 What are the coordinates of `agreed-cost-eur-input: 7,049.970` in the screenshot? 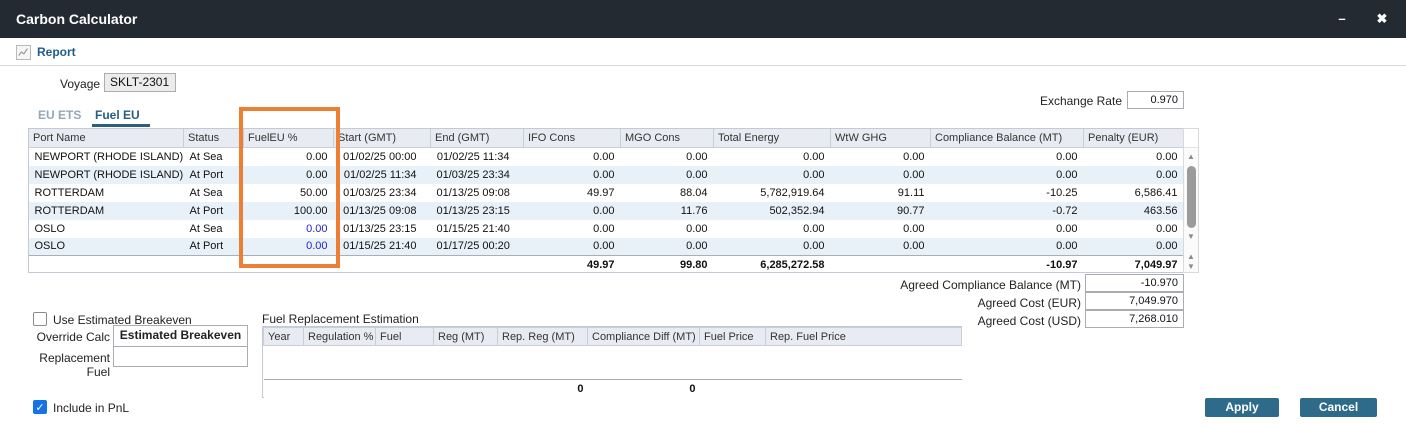 It's located at (1134, 301).